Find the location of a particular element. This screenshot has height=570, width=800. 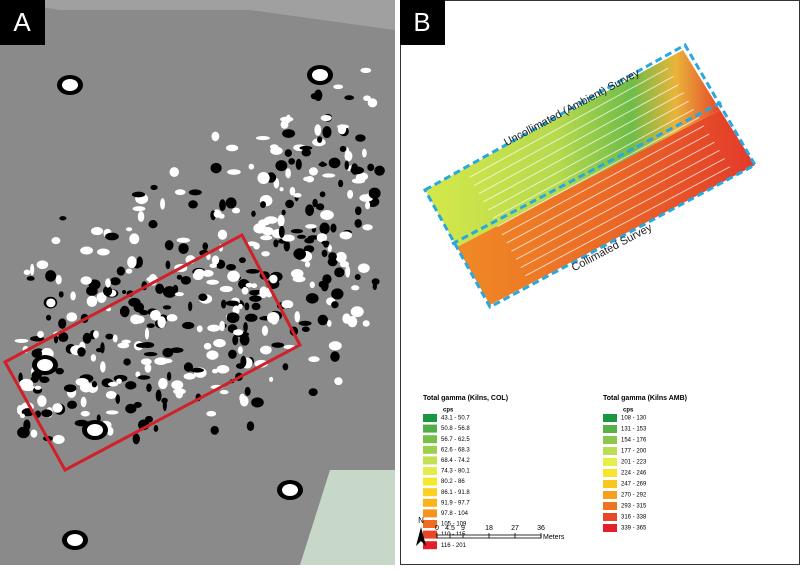

north-arrow is located at coordinates (421, 536).